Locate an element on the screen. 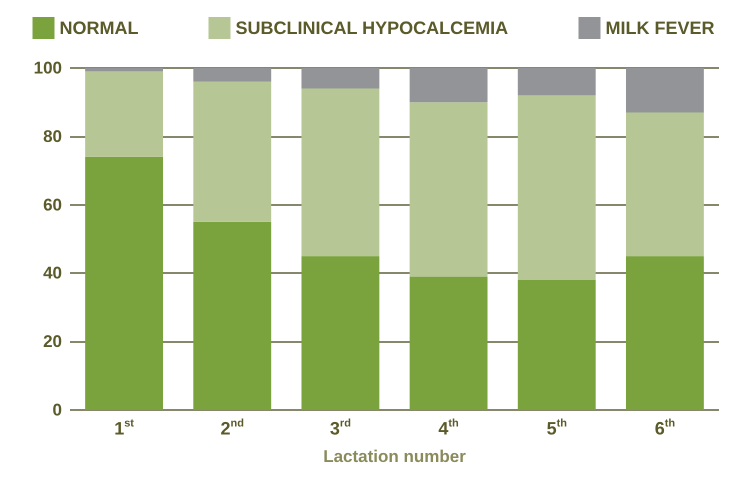  legend-label: SUBCLINICAL HYPOCALCEMIA is located at coordinates (371, 28).